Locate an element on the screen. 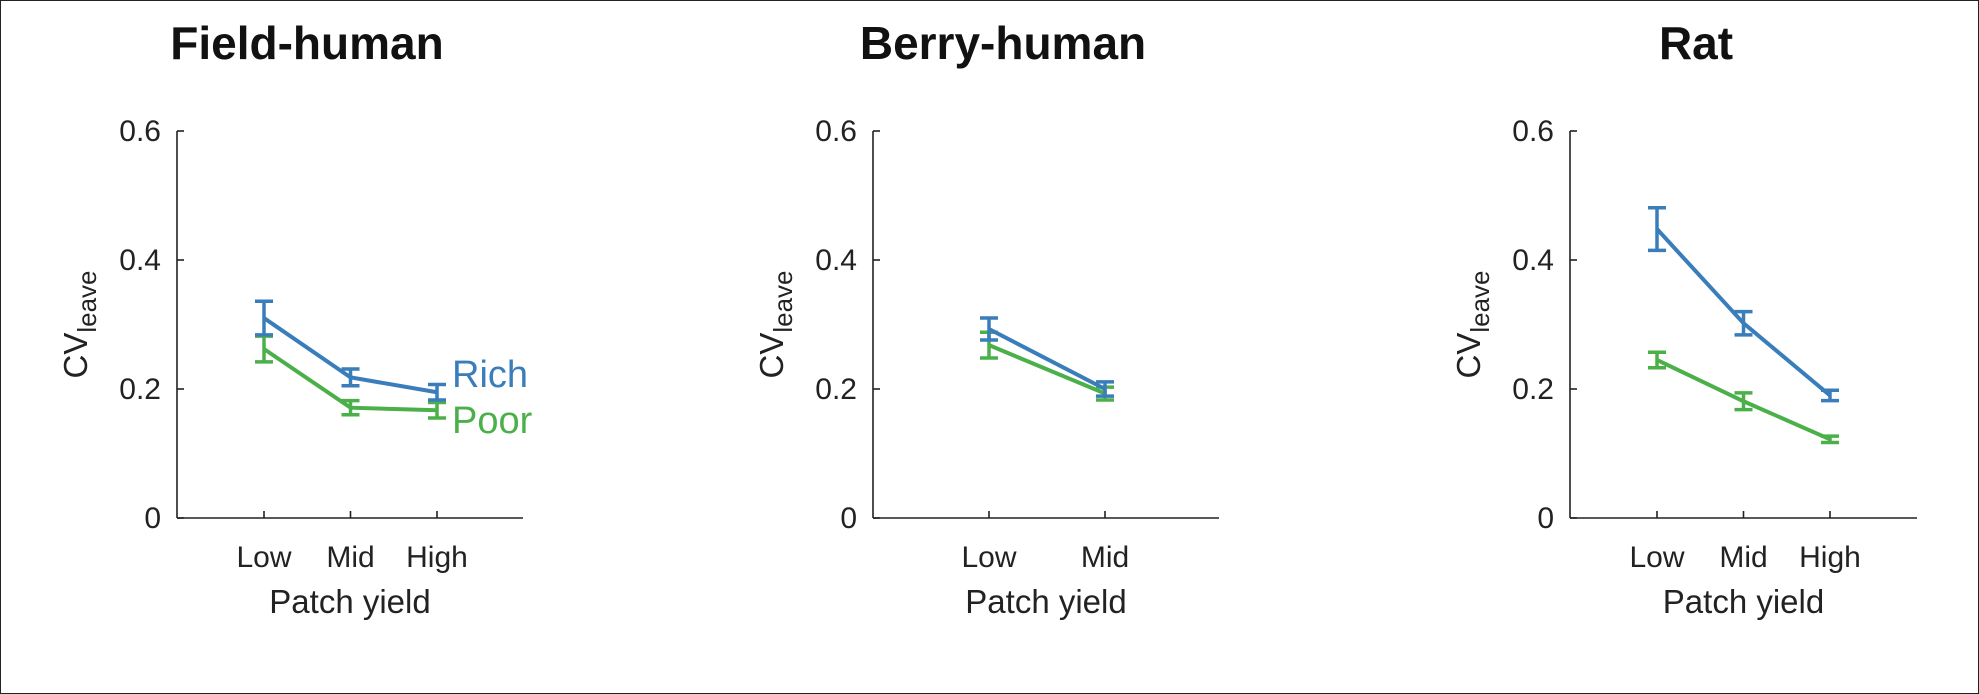 This screenshot has width=1979, height=694. series-line-poor is located at coordinates (1047, 369).